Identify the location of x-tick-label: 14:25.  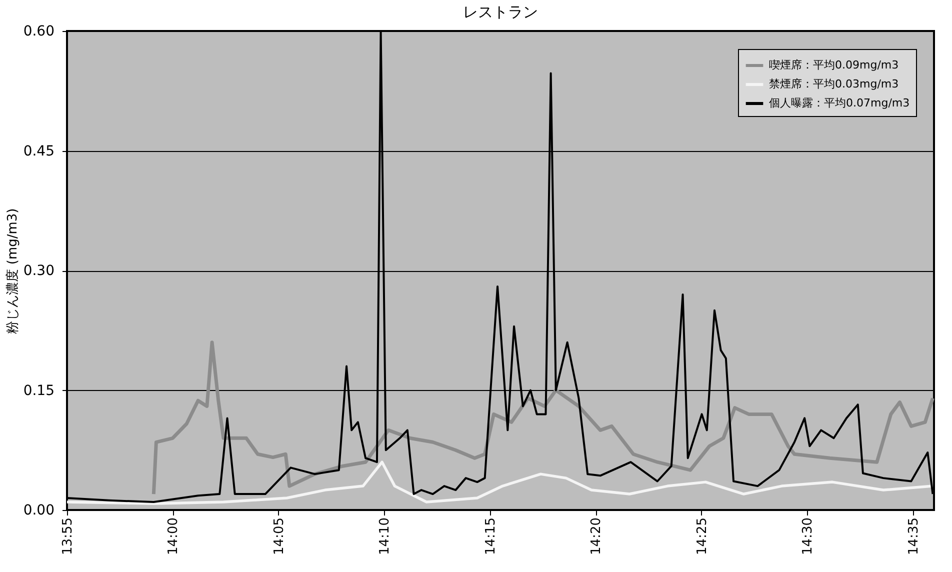
(702, 536).